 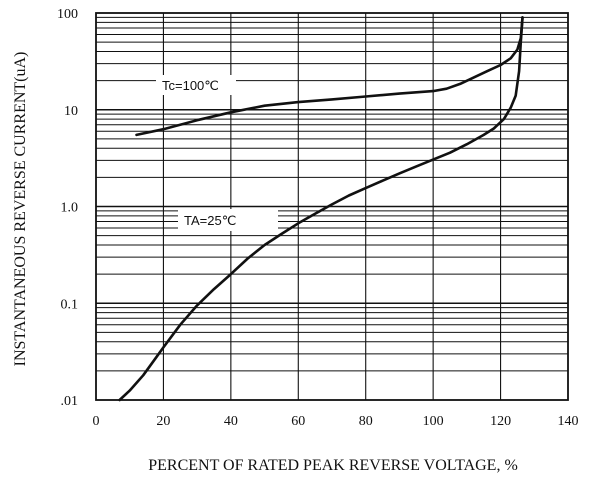 What do you see at coordinates (96, 421) in the screenshot?
I see `x-tick-label-0: 0` at bounding box center [96, 421].